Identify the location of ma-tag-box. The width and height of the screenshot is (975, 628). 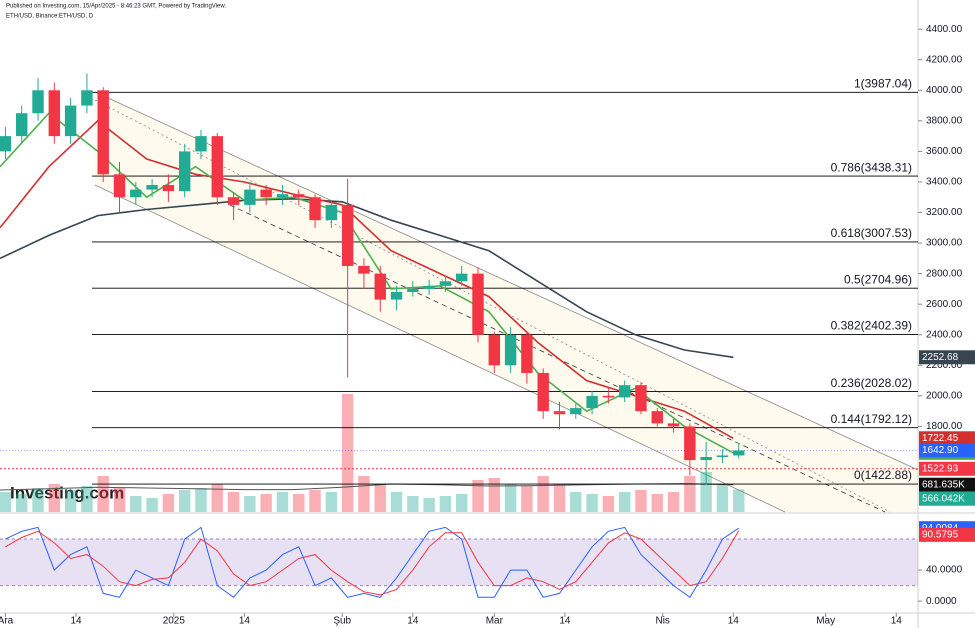
(947, 357).